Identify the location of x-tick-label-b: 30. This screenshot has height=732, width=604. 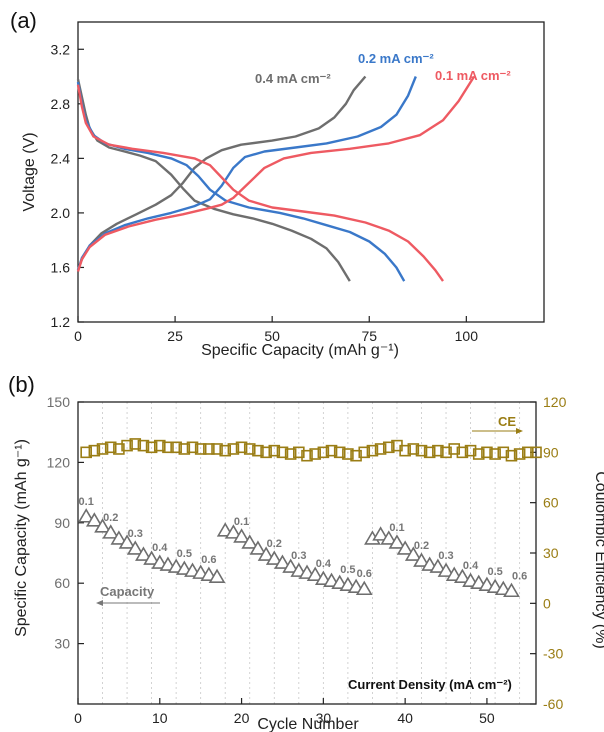
(324, 718).